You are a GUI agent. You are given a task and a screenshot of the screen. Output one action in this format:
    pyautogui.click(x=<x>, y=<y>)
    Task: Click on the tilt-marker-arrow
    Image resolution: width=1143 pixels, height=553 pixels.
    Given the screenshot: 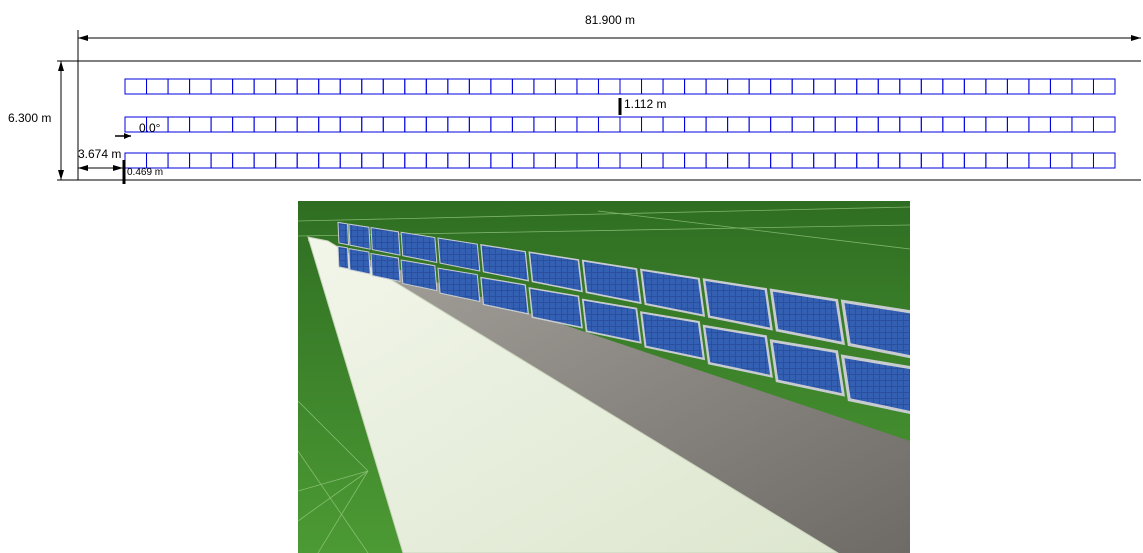 What is the action you would take?
    pyautogui.click(x=127, y=136)
    